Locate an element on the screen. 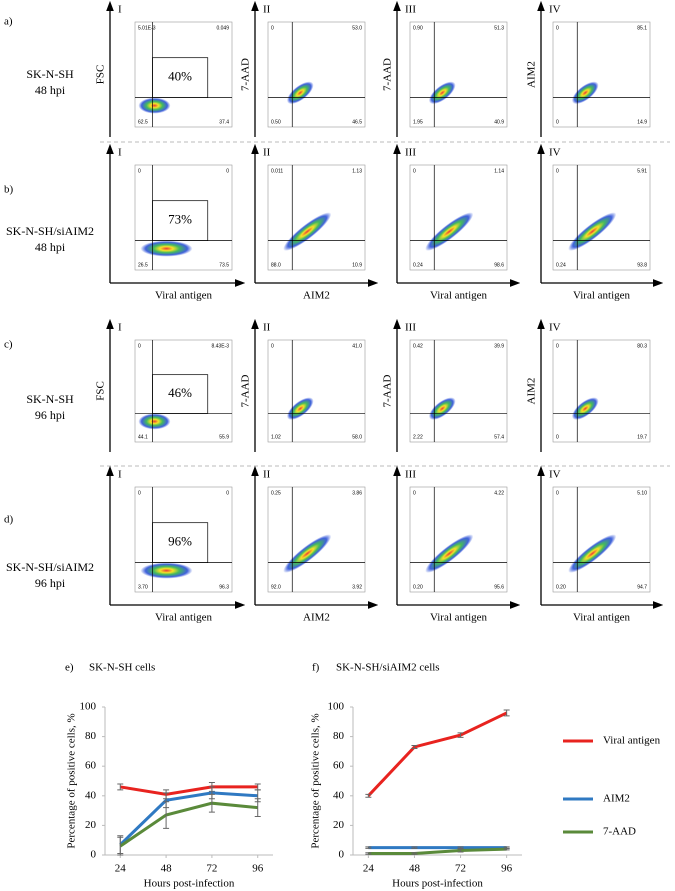 This screenshot has height=891, width=675. quadrant-value: 58.0 is located at coordinates (357, 437).